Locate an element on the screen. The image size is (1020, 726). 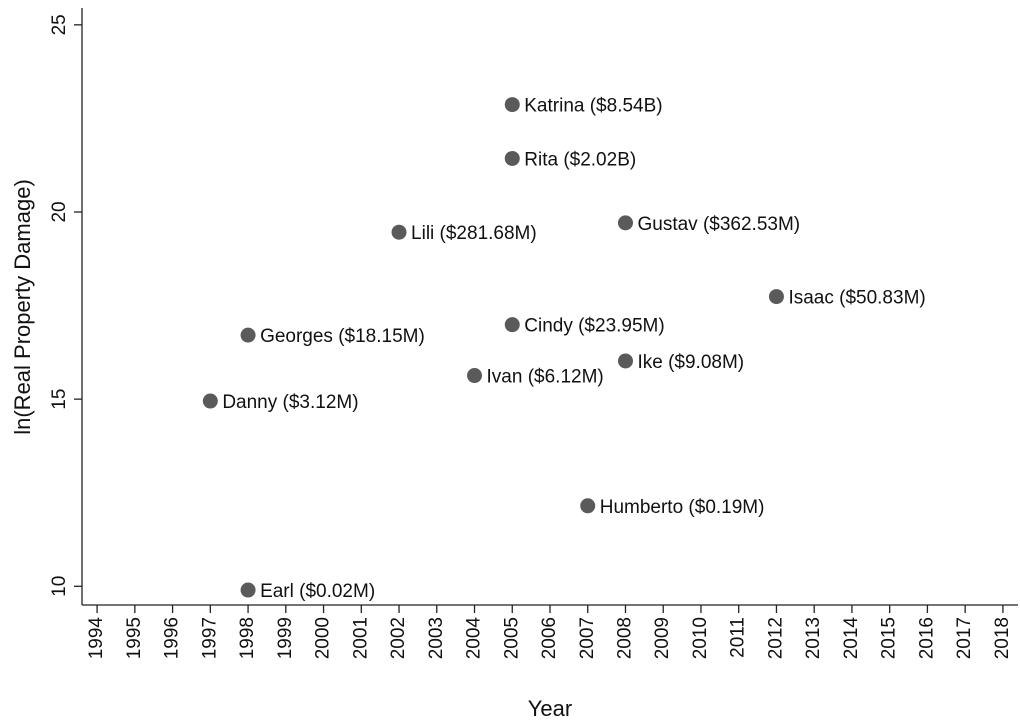
point-label: Georges ($18.15M) is located at coordinates (342, 336).